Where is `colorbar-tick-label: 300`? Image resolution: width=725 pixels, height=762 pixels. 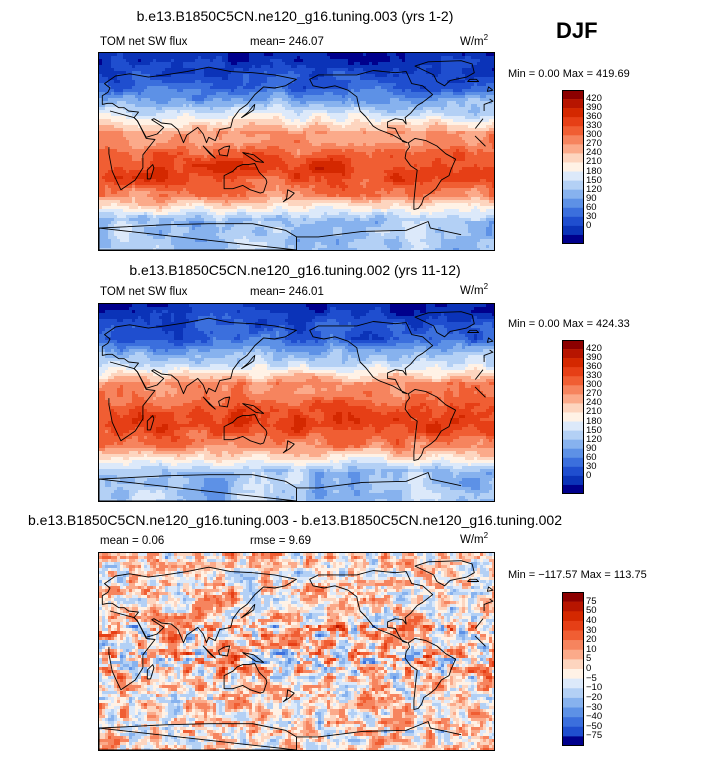 colorbar-tick-label: 300 is located at coordinates (594, 384).